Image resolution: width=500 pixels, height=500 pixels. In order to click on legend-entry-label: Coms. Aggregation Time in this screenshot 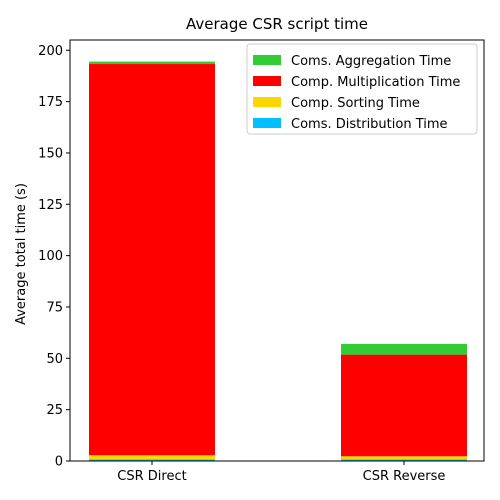, I will do `click(371, 61)`.